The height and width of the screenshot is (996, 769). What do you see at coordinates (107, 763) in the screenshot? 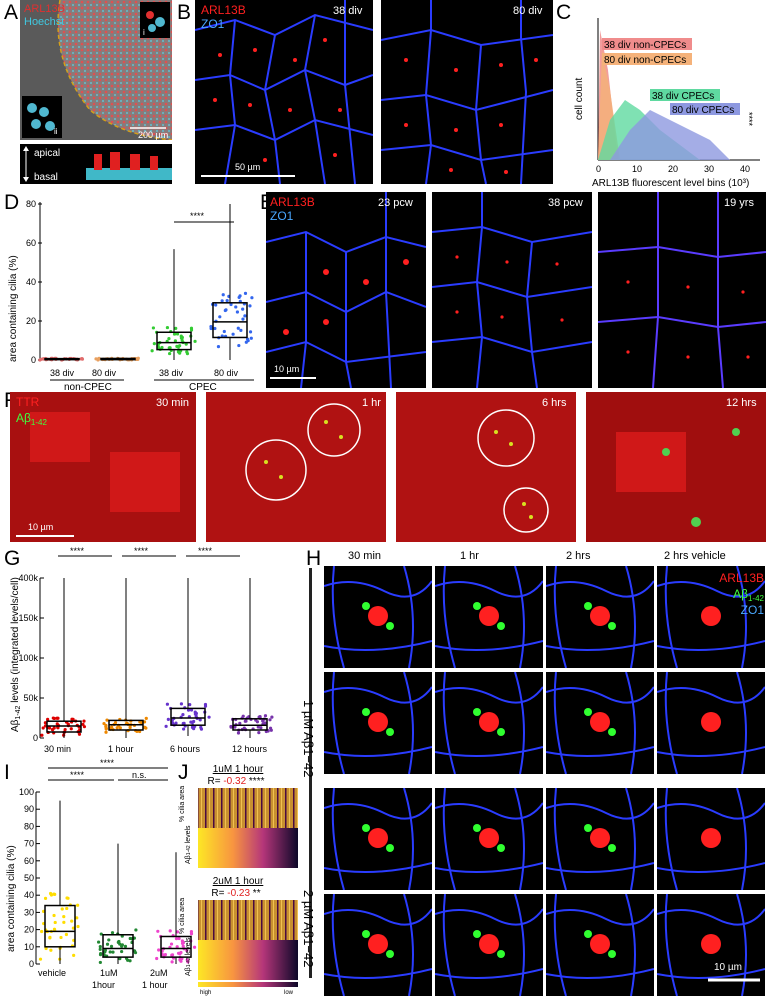
I see `panel-i-stars-1: ****` at bounding box center [107, 763].